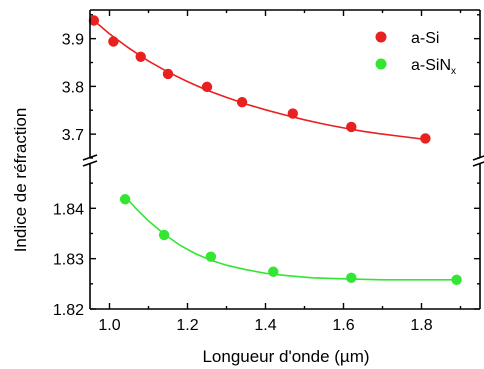  Describe the element at coordinates (381, 37) in the screenshot. I see `legend-marker-a-si` at that location.